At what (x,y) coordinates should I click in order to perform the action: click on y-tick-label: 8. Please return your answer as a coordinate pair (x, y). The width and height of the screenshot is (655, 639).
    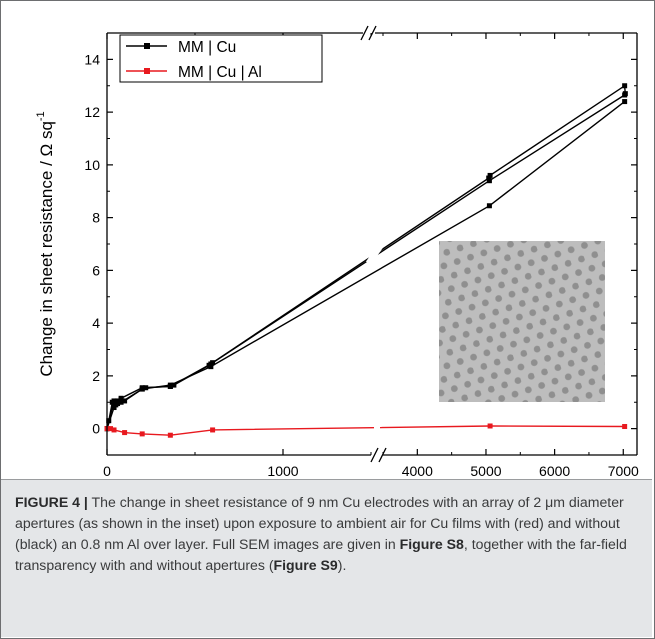
    Looking at the image, I should click on (96, 218).